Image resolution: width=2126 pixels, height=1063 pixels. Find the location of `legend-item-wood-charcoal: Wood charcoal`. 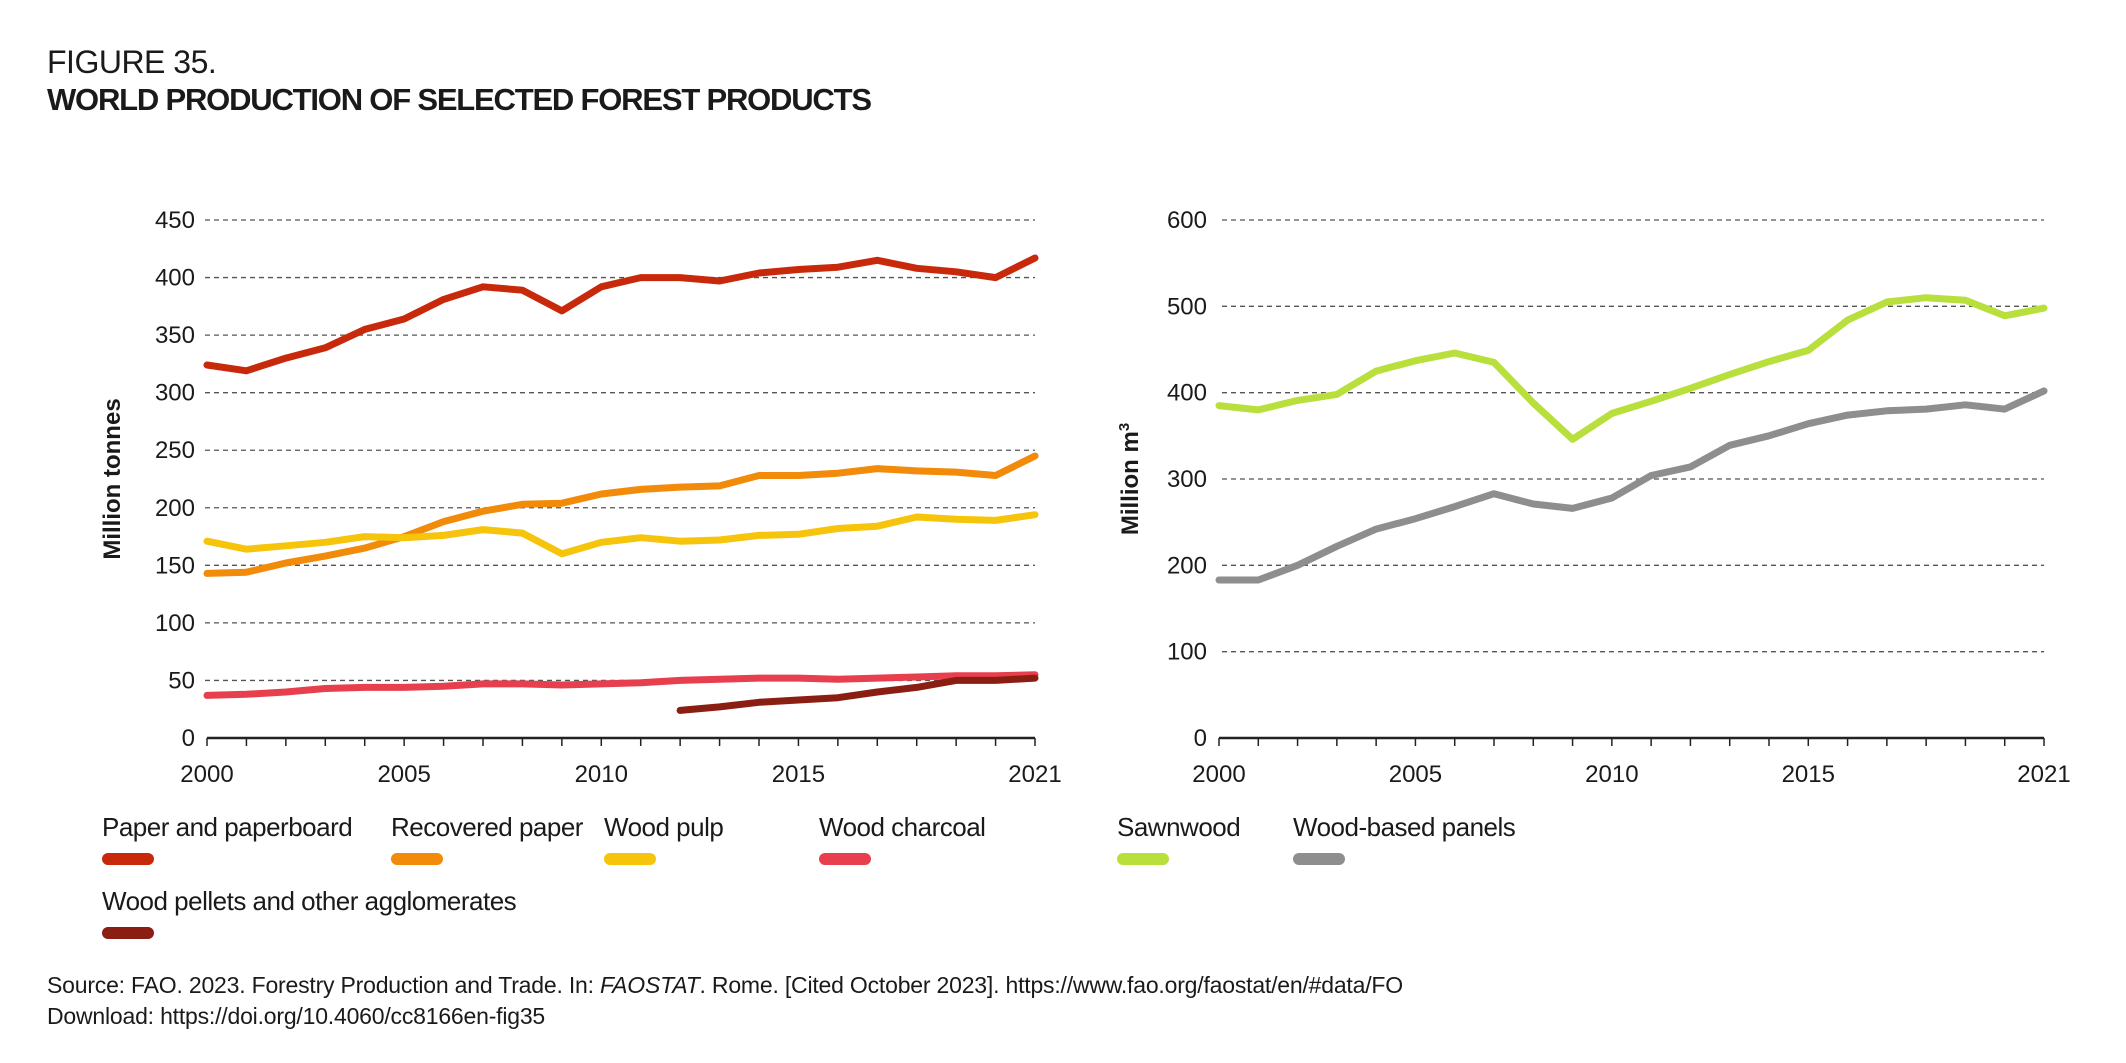

legend-item-wood-charcoal: Wood charcoal is located at coordinates (902, 838).